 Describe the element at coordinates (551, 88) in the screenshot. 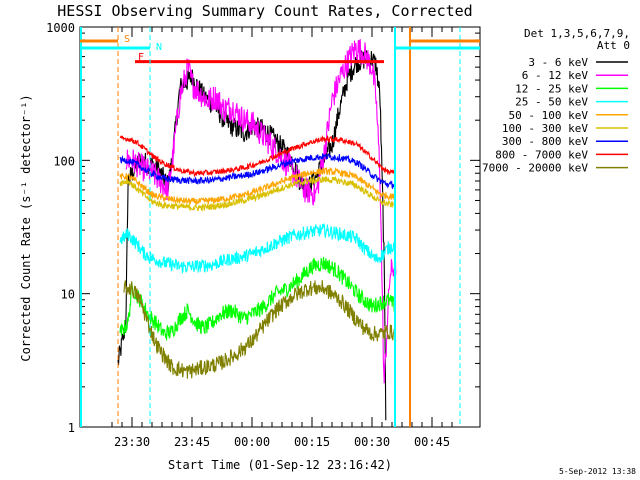

I see `legend-label-3: 12 - 25 keV` at that location.